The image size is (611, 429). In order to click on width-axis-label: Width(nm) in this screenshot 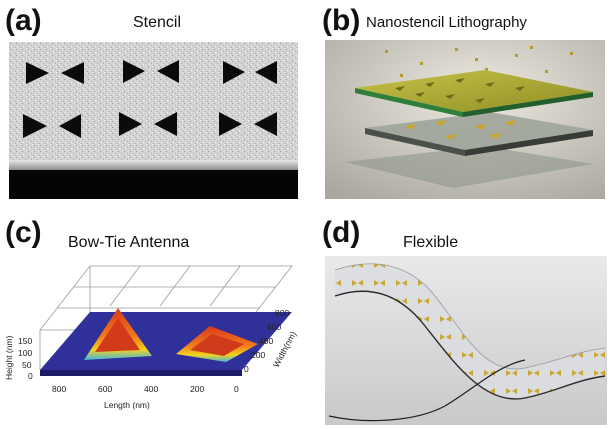, I will do `click(284, 348)`.